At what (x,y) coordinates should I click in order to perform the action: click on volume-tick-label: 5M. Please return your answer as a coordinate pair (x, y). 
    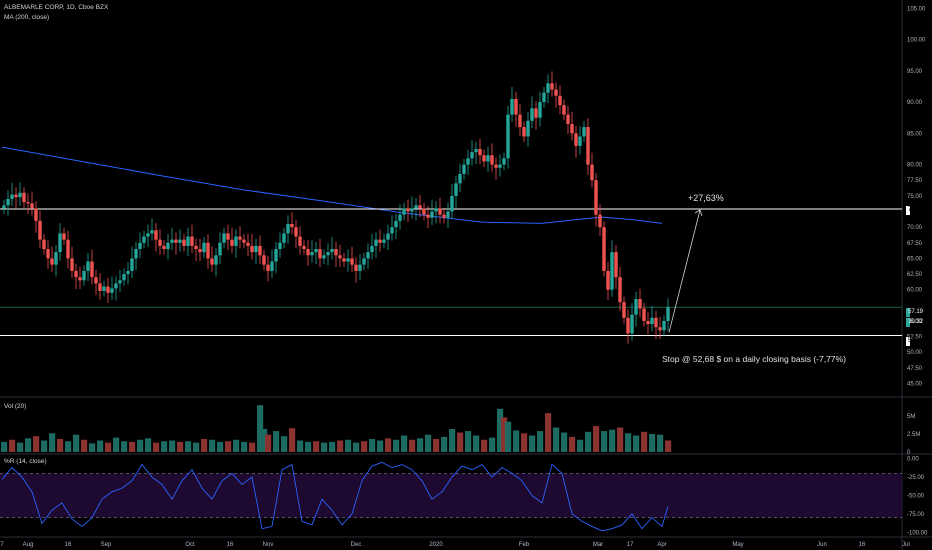
    Looking at the image, I should click on (911, 417).